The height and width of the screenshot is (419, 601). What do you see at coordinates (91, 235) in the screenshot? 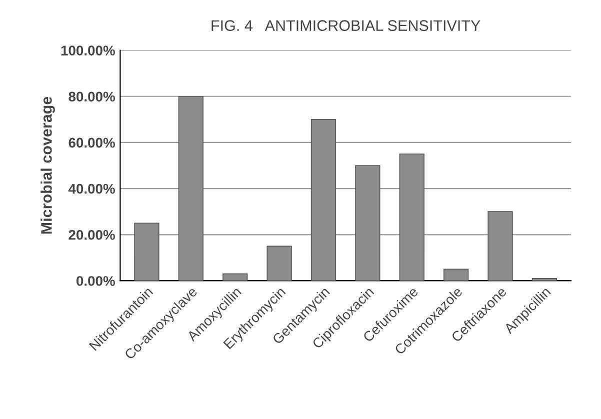
I see `y-tick-label: 20.00%` at bounding box center [91, 235].